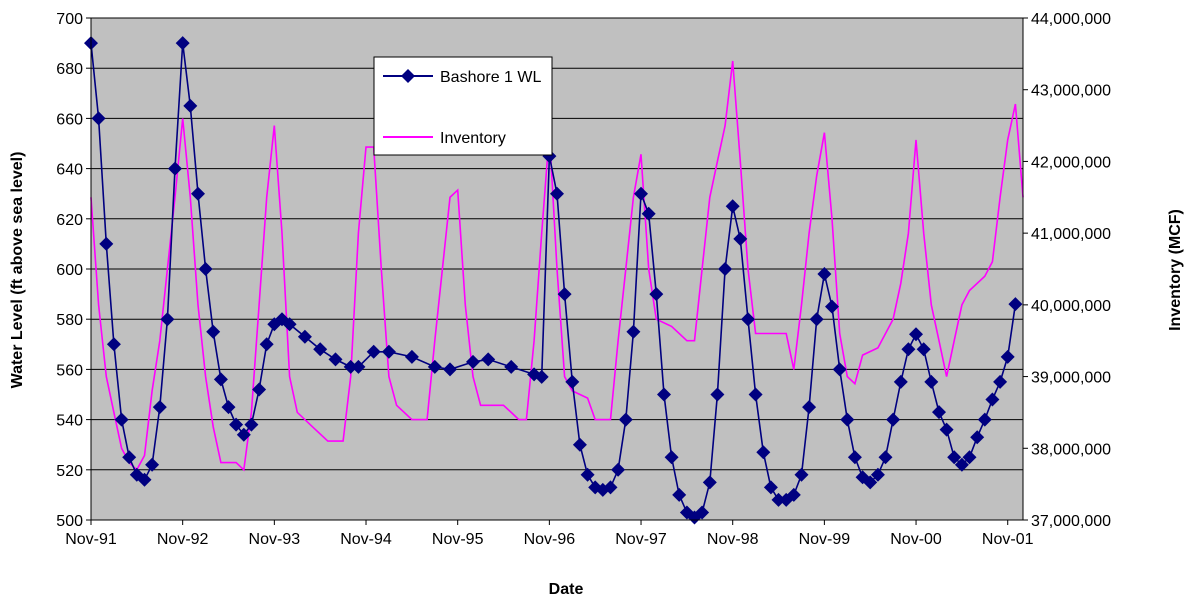  Describe the element at coordinates (566, 589) in the screenshot. I see `x-axis-title: Date` at that location.